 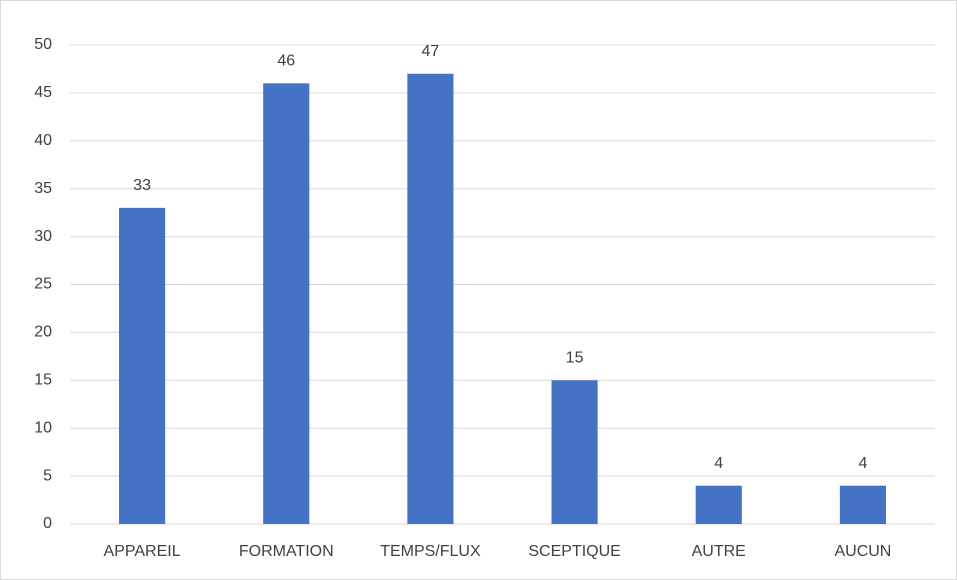 I want to click on y-tick-label: 50, so click(x=43, y=44).